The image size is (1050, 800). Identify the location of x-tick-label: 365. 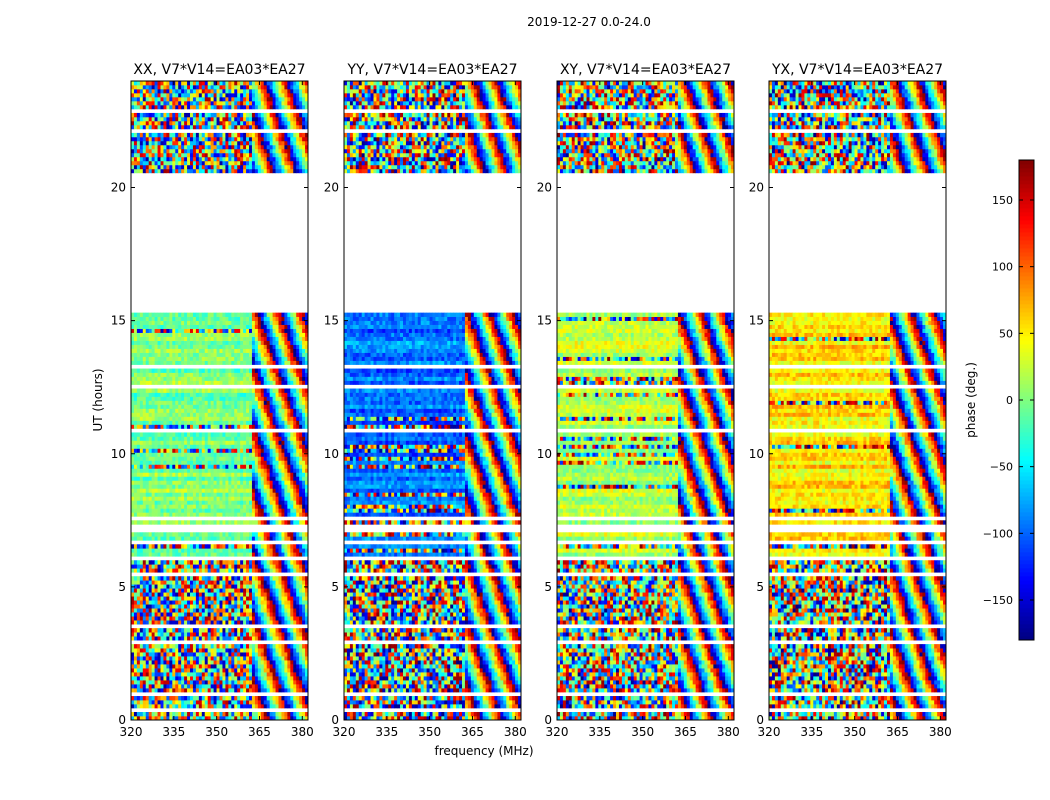
(897, 732).